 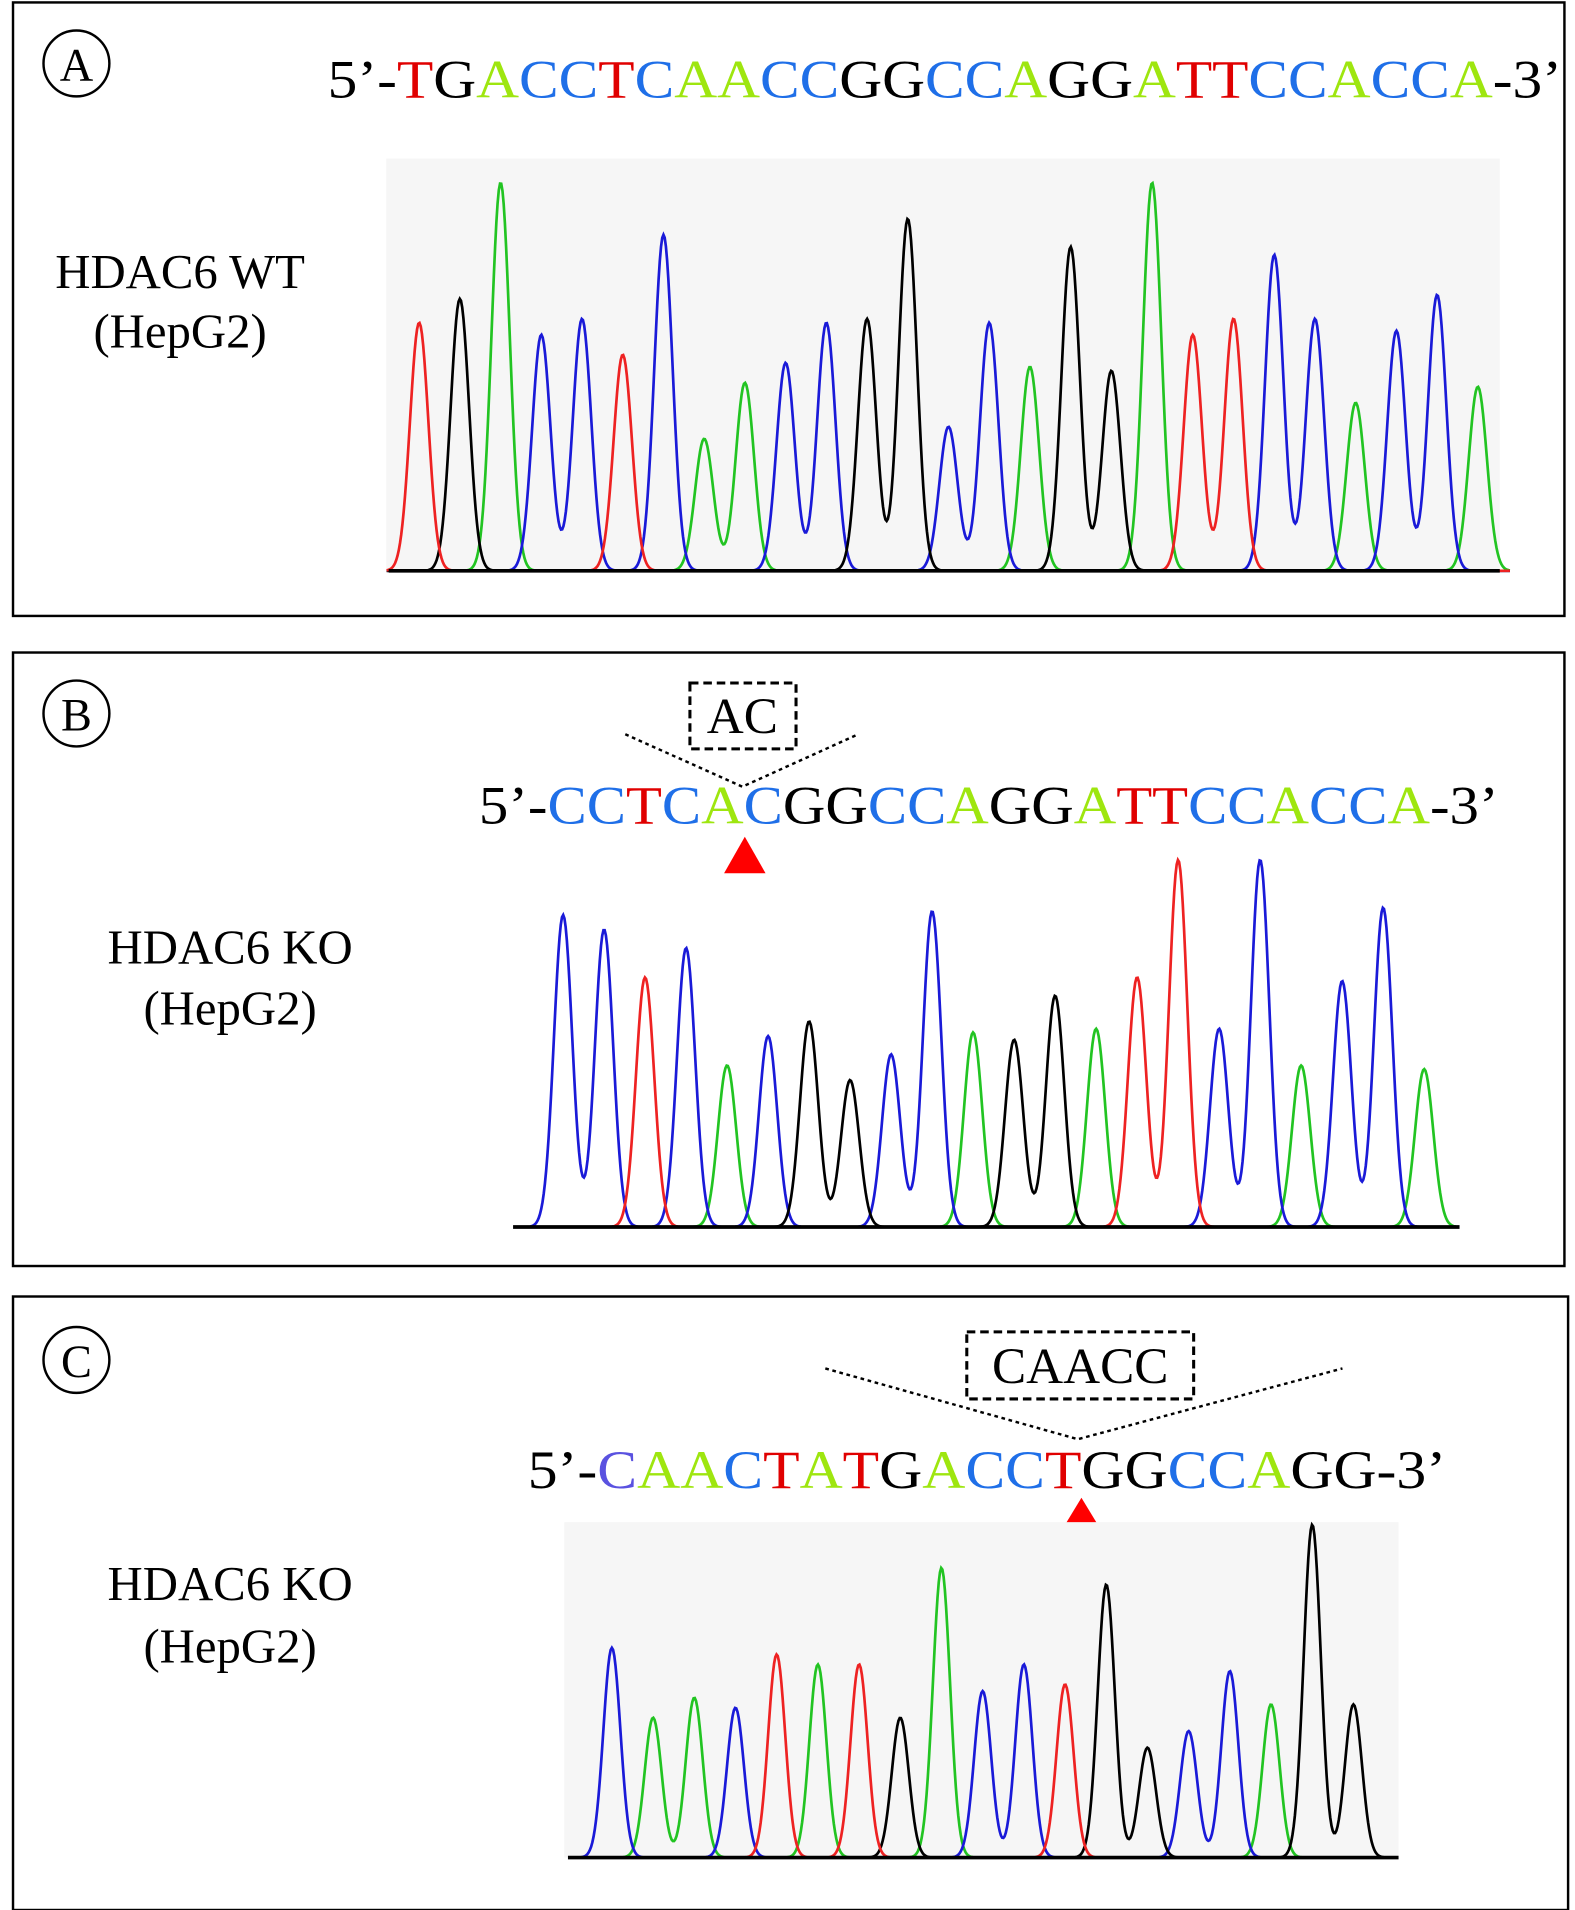 What do you see at coordinates (230, 948) in the screenshot?
I see `panel-b-label-line1: HDAC6 KO` at bounding box center [230, 948].